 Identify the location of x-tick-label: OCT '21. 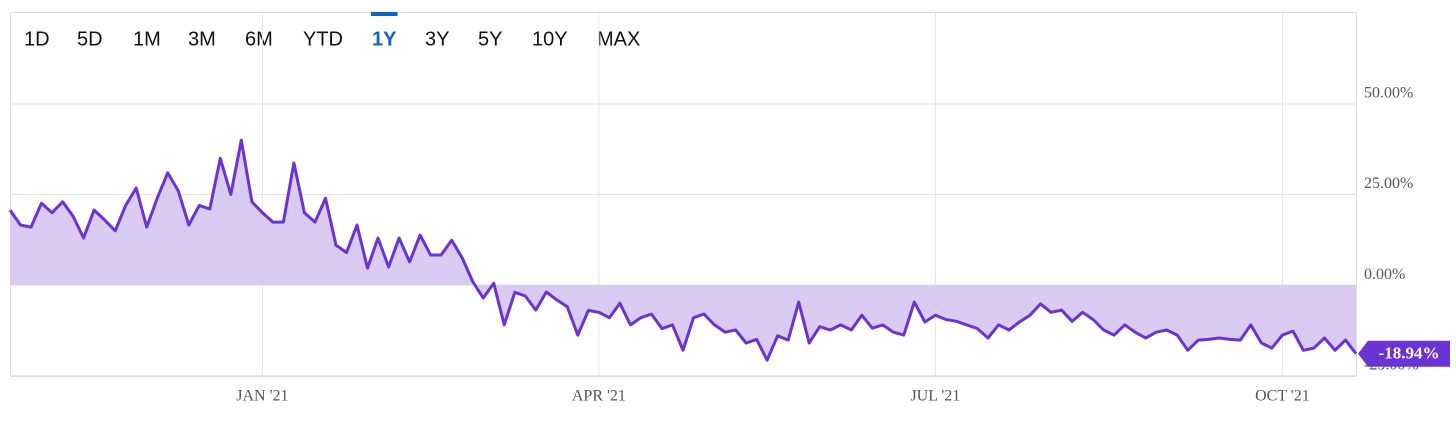
(1282, 396).